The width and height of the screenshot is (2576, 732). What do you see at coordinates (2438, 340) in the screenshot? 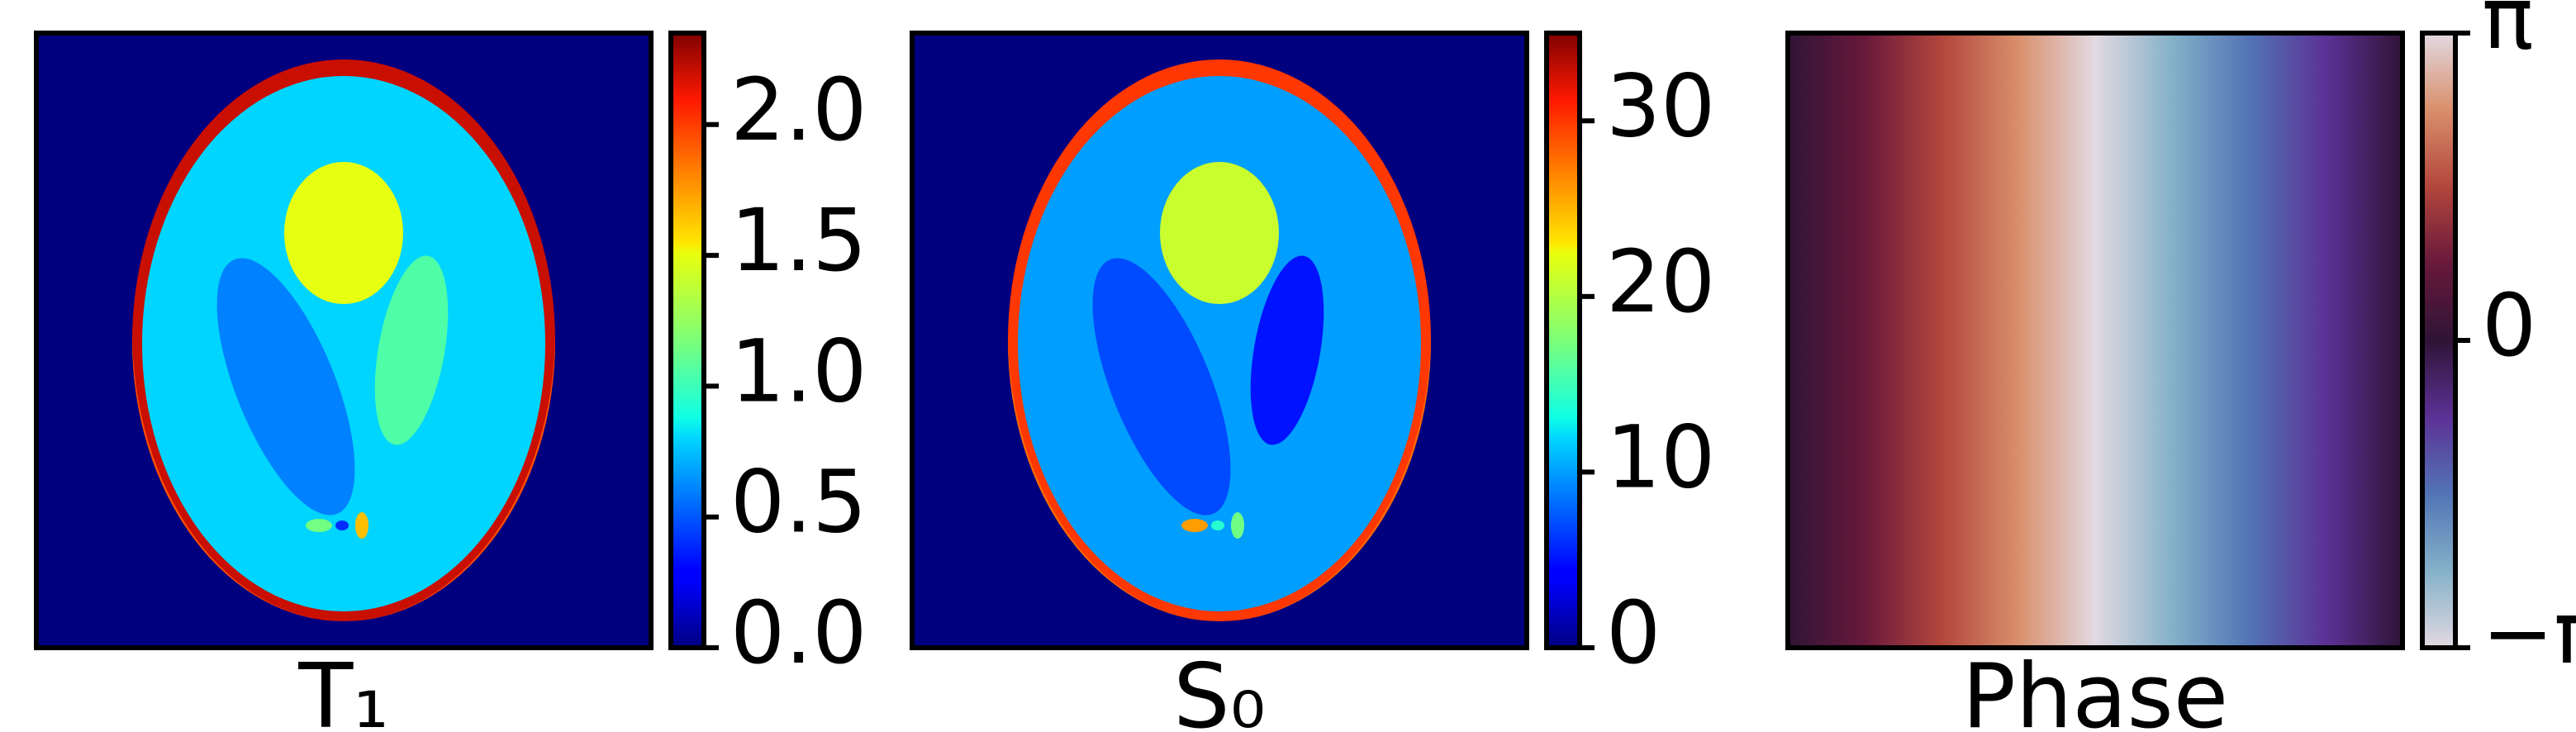
I see `phase-colorbar-gradient` at bounding box center [2438, 340].